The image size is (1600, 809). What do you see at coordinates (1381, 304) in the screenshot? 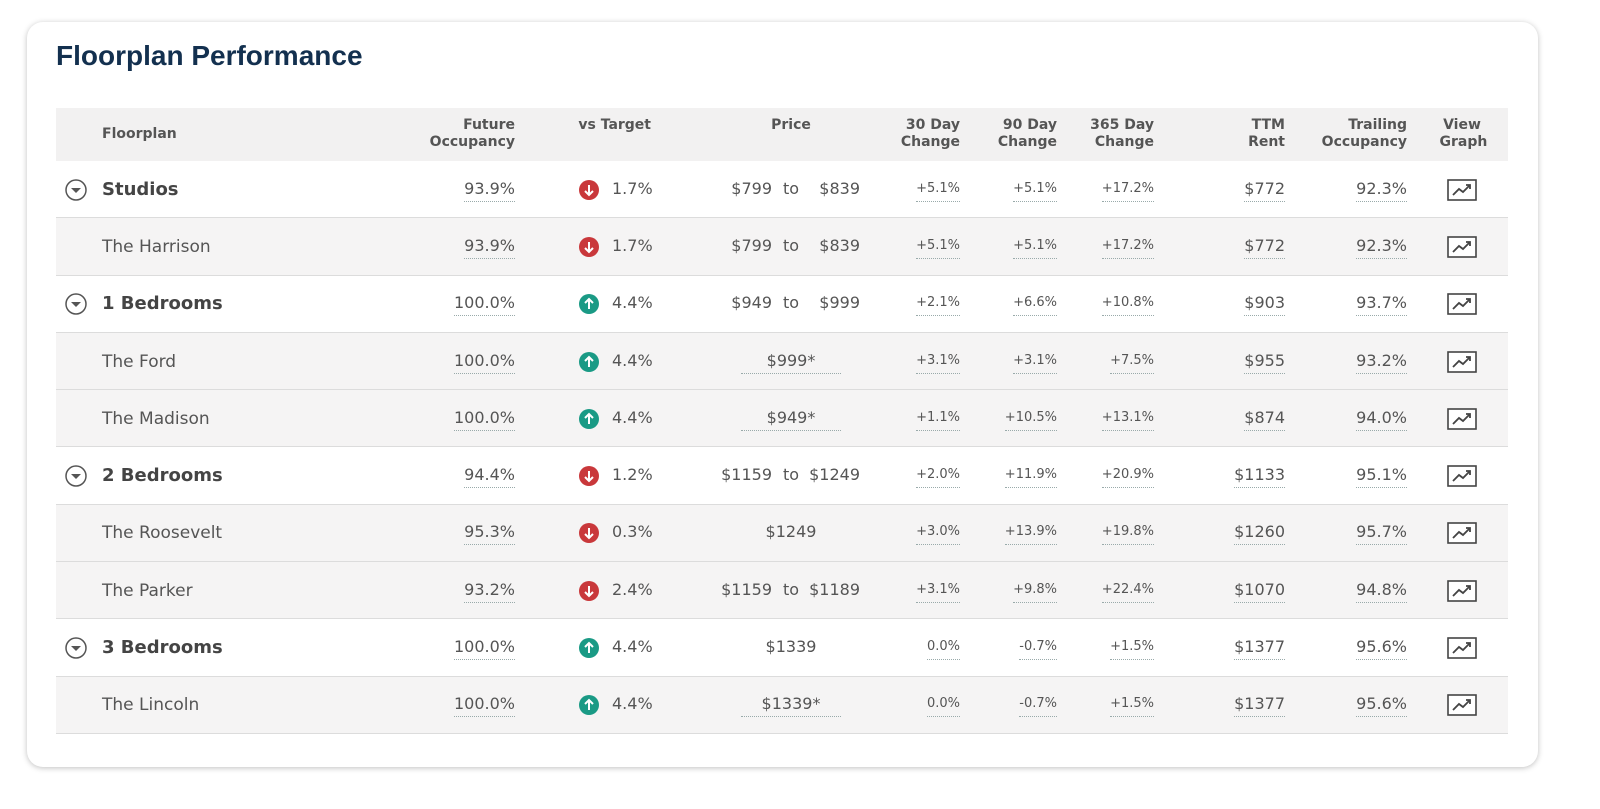
I see `trailing-occupancy: 93.7%` at bounding box center [1381, 304].